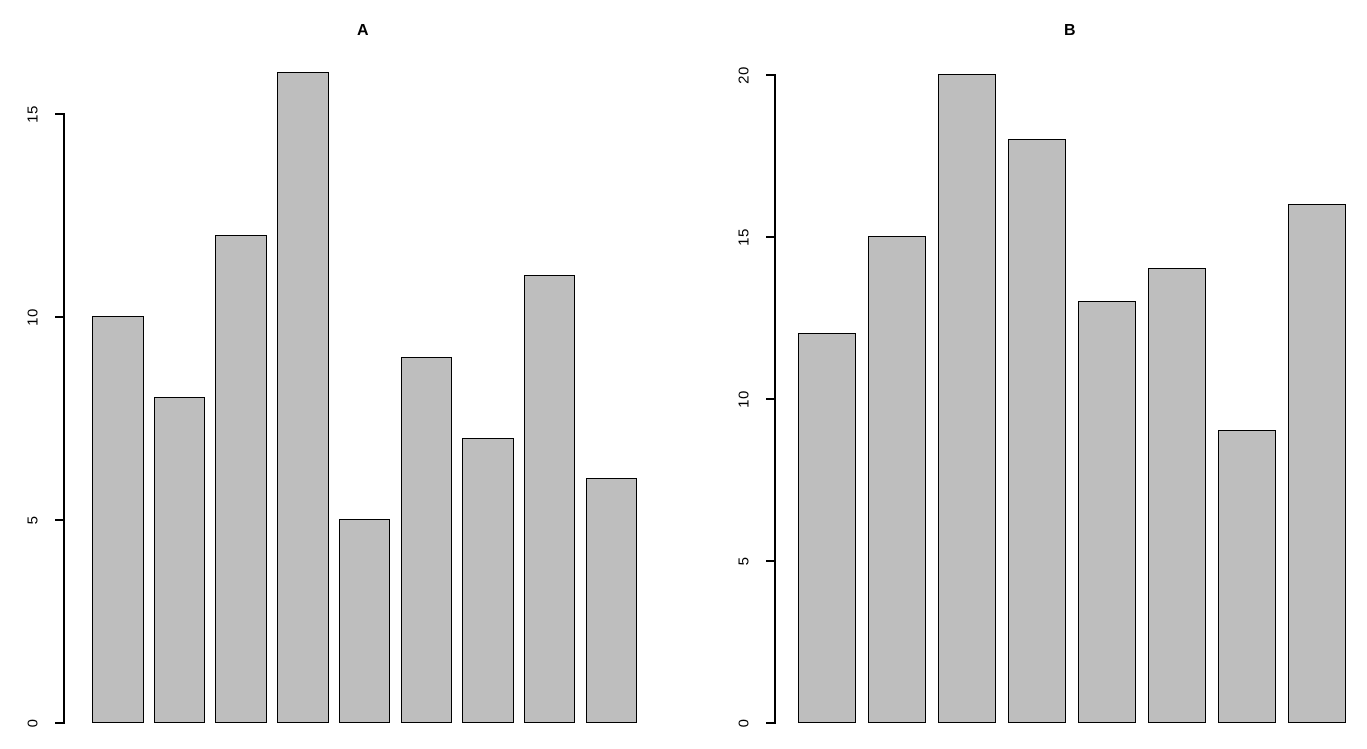 The height and width of the screenshot is (749, 1367). I want to click on chart-b-title: B, so click(1070, 30).